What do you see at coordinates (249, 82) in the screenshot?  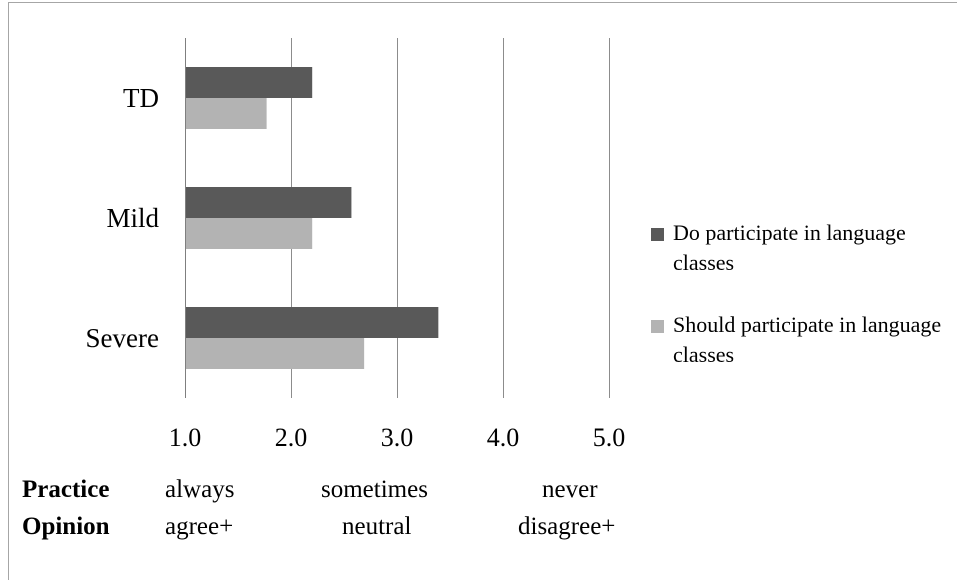 I see `bar-td-do` at bounding box center [249, 82].